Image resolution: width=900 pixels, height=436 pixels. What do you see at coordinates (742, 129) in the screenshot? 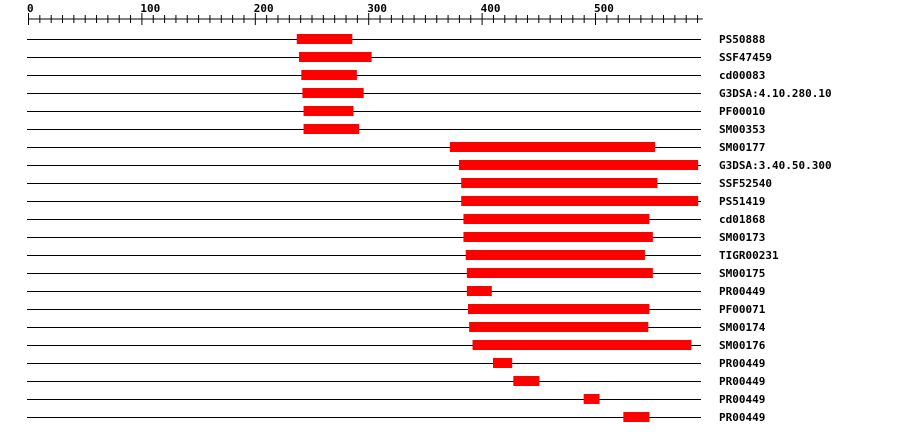
I see `track-label: SM00353` at bounding box center [742, 129].